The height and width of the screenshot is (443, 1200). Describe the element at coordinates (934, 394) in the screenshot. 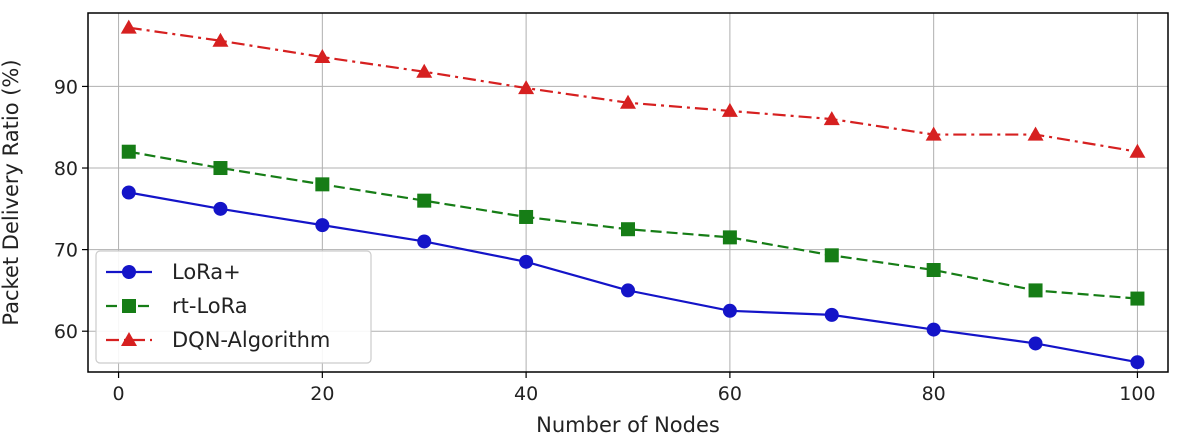

I see `x-tick-label: 80` at that location.